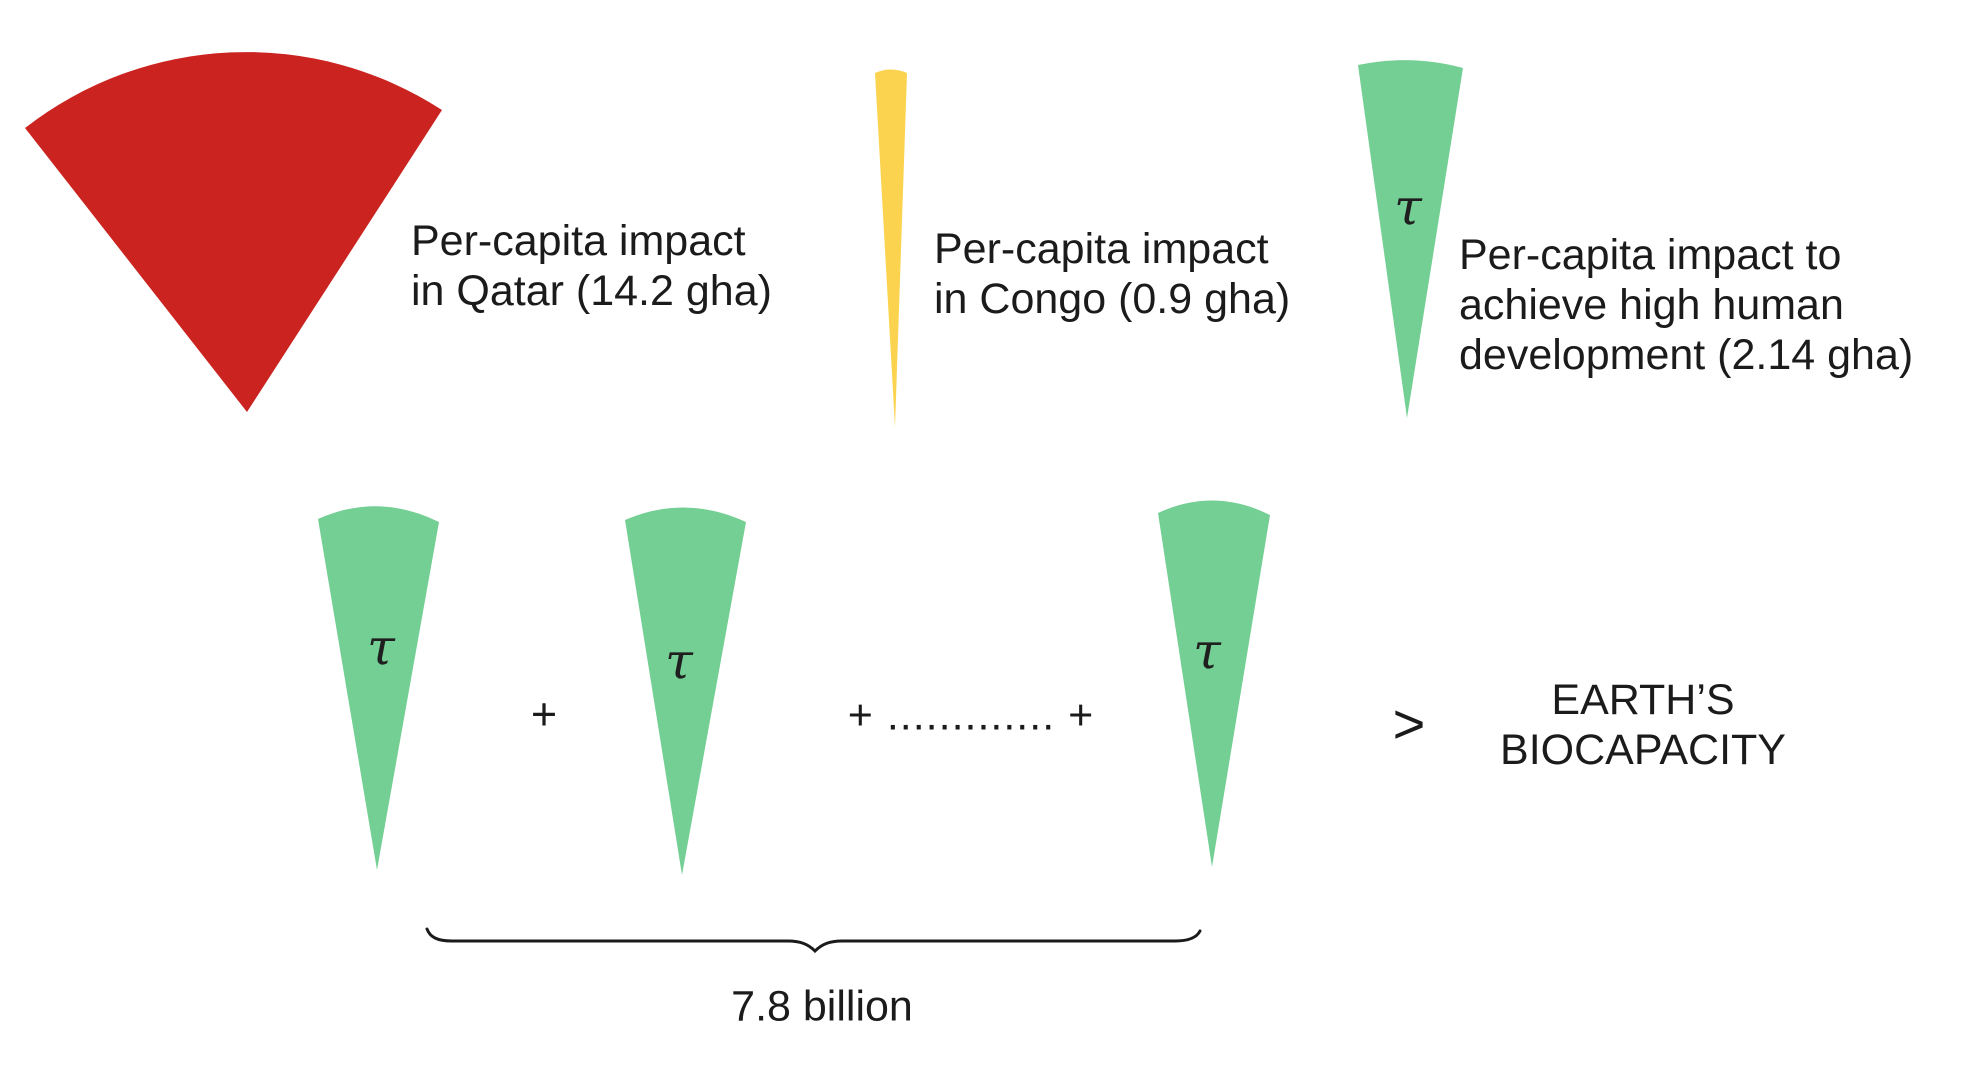 This screenshot has width=1973, height=1070. I want to click on population-brace, so click(813, 940).